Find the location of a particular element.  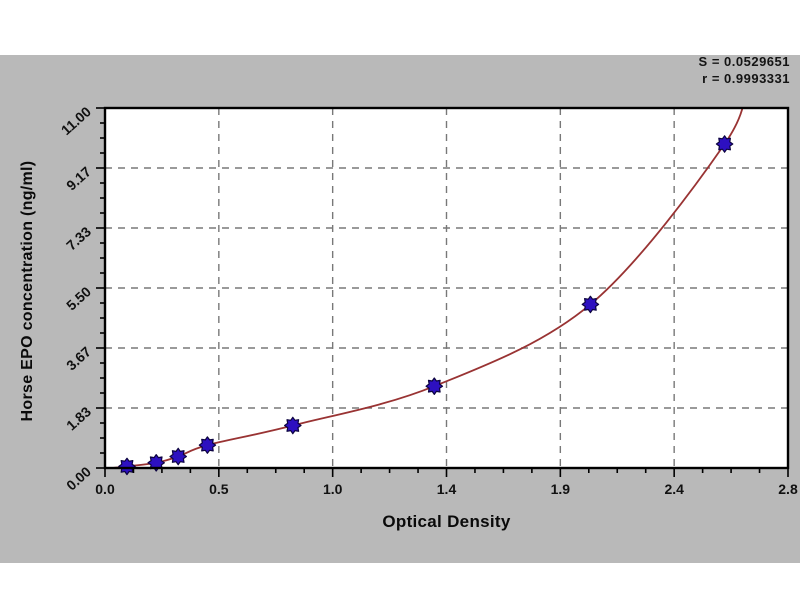

y-tick-label: 1.83 is located at coordinates (78, 418).